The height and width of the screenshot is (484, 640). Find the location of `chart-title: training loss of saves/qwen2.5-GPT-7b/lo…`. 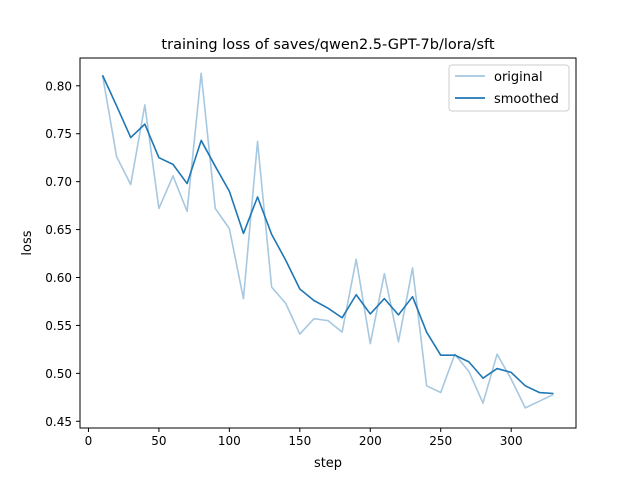

chart-title: training loss of saves/qwen2.5-GPT-7b/lo… is located at coordinates (327, 45).